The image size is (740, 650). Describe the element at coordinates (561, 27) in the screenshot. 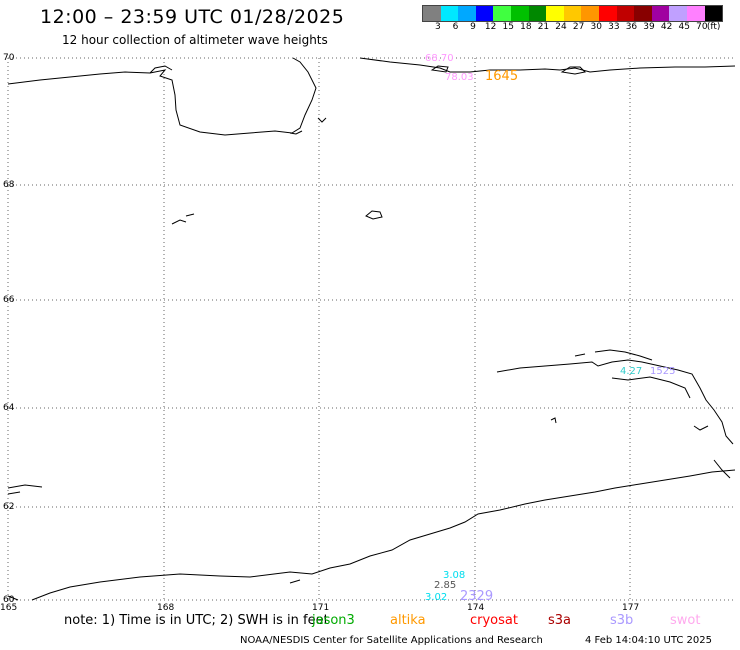

I see `legend-label: 24` at that location.